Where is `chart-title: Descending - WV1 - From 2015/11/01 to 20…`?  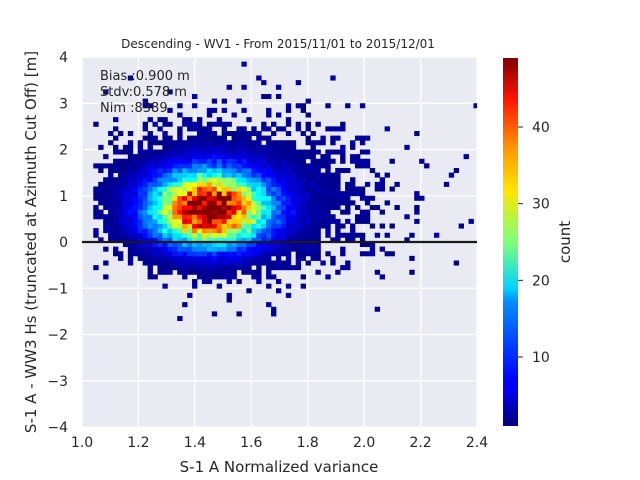 chart-title: Descending - WV1 - From 2015/11/01 to 20… is located at coordinates (278, 44).